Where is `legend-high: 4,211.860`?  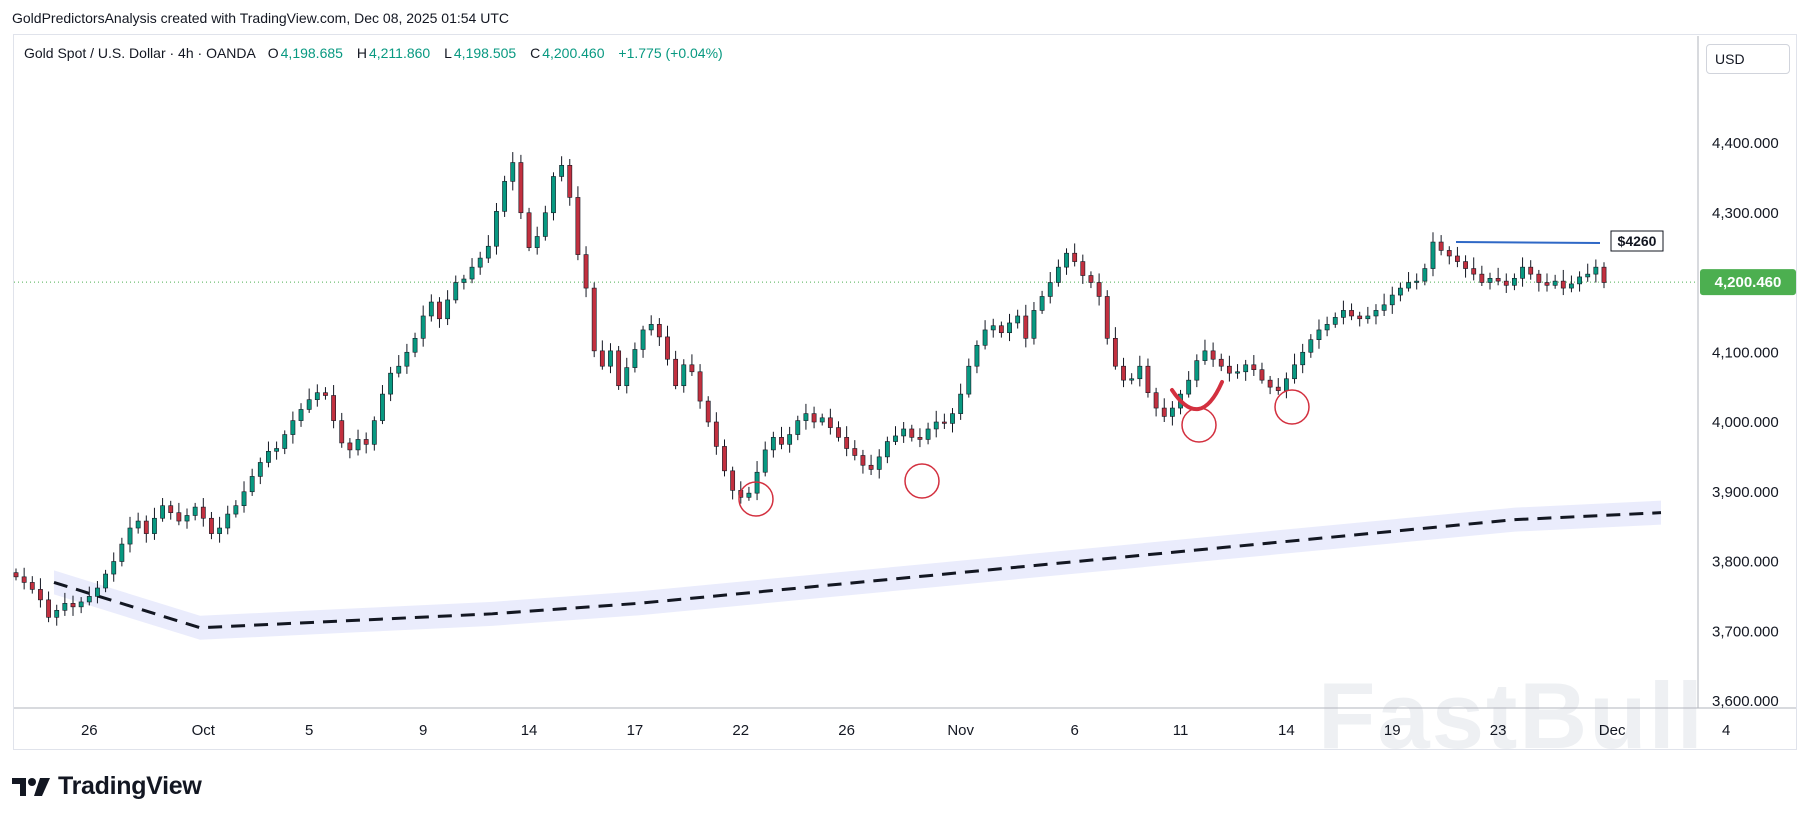 legend-high: 4,211.860 is located at coordinates (399, 53).